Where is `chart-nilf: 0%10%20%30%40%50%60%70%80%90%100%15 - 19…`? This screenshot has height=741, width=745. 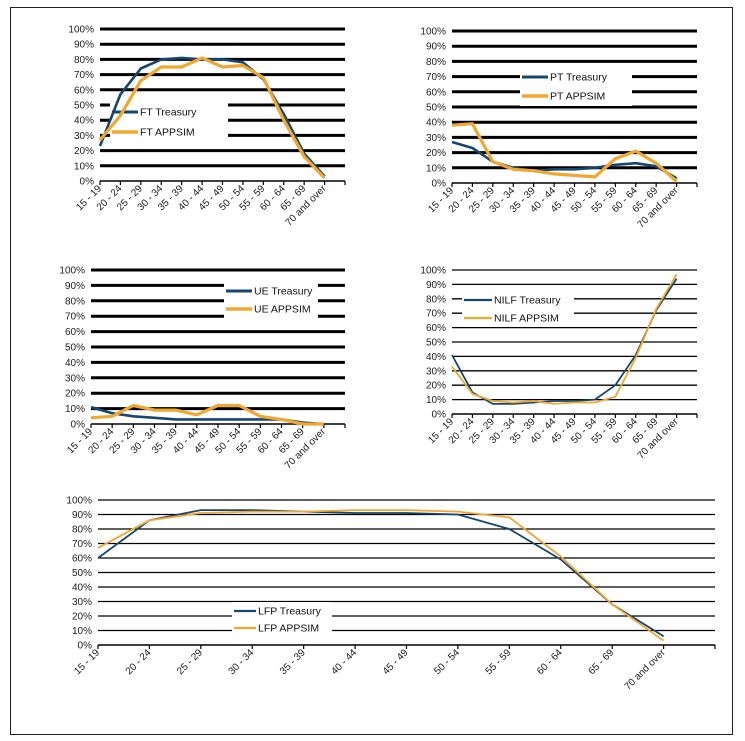
chart-nilf: 0%10%20%30%40%50%60%70%80%90%100%15 - 19… is located at coordinates (559, 363).